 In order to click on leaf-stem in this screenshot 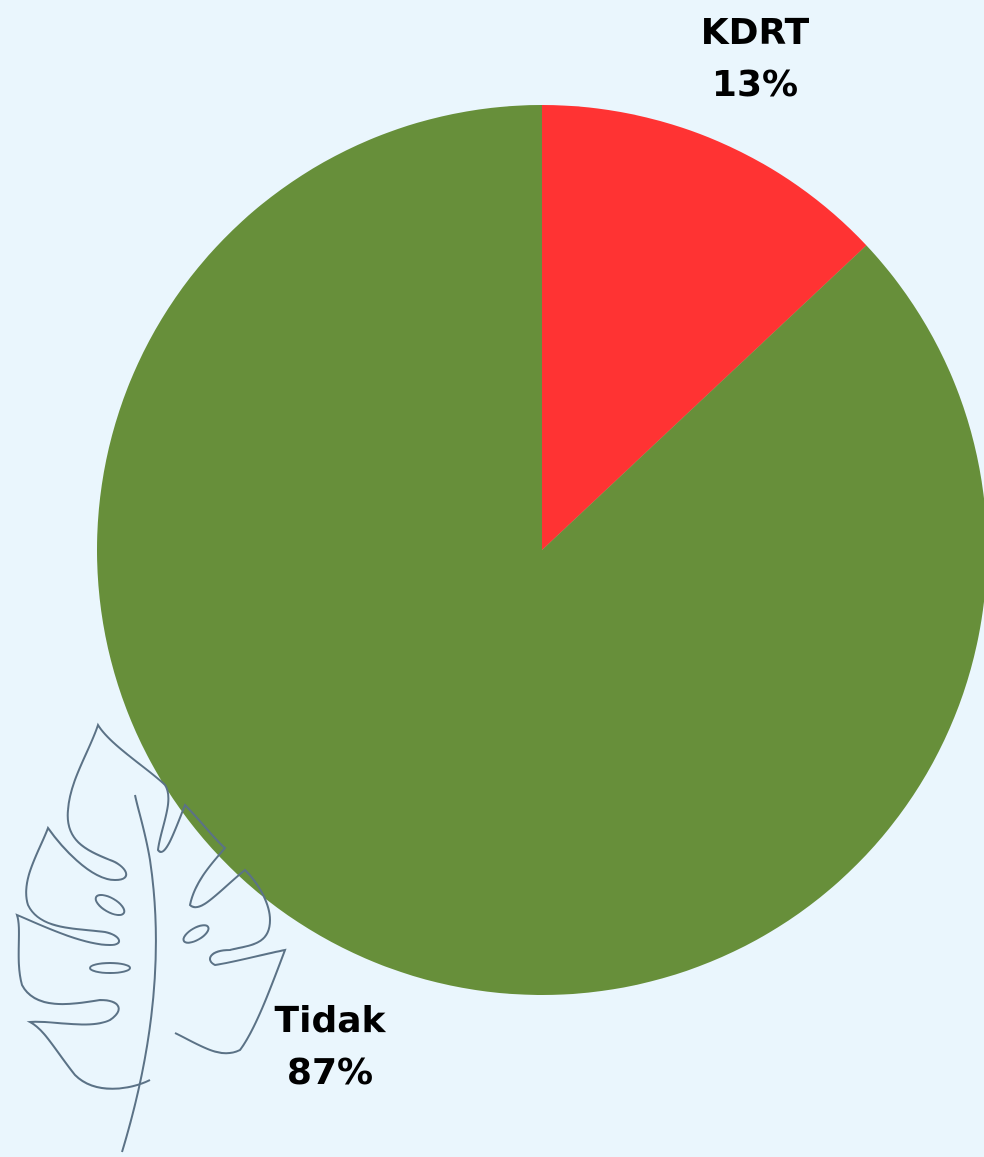, I will do `click(139, 973)`.